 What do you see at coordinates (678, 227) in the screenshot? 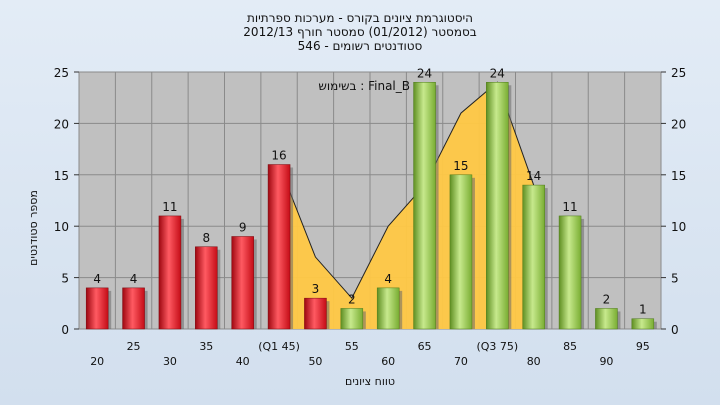
I see `y-tick-right: 10` at bounding box center [678, 227].